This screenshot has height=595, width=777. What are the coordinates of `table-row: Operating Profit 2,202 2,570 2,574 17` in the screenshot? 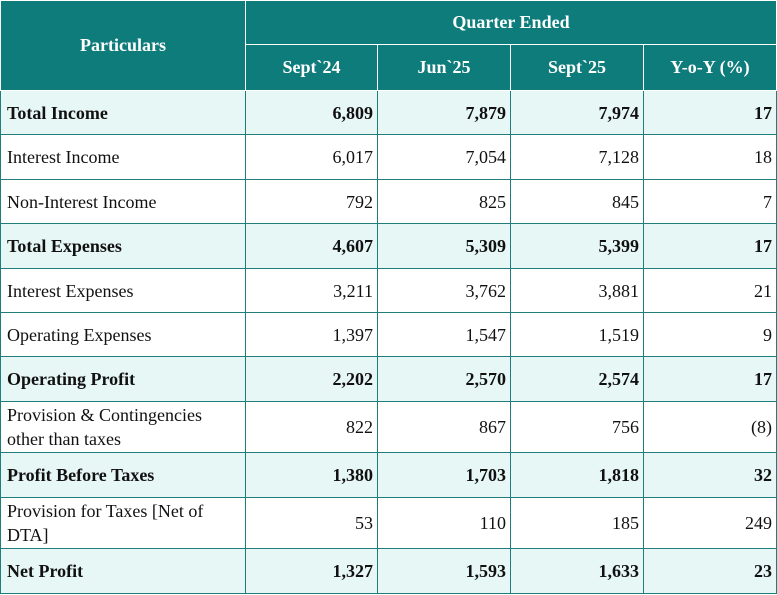 It's located at (388, 379).